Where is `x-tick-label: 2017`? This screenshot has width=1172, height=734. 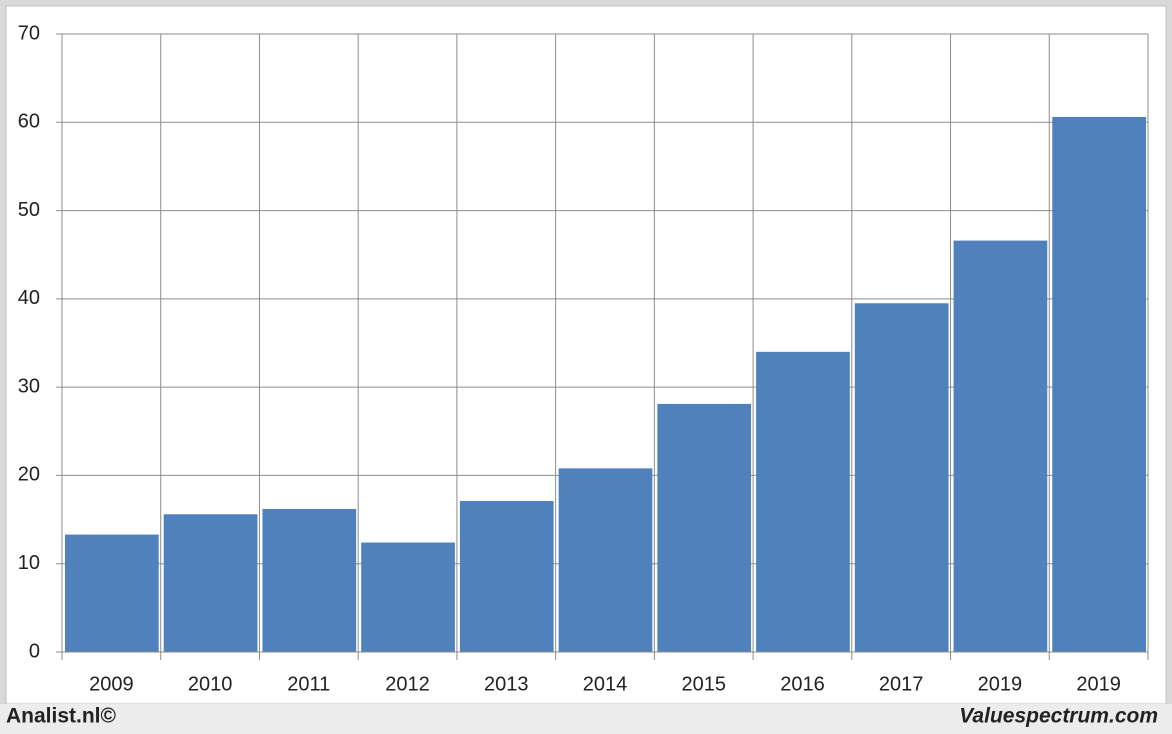 x-tick-label: 2017 is located at coordinates (901, 684).